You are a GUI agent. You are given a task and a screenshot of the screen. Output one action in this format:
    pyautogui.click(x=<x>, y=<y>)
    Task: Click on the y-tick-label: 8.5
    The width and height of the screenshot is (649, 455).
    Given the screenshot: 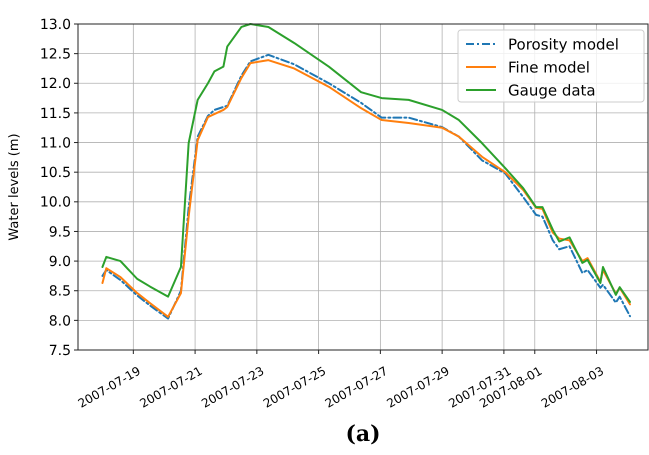 What is the action you would take?
    pyautogui.click(x=59, y=292)
    